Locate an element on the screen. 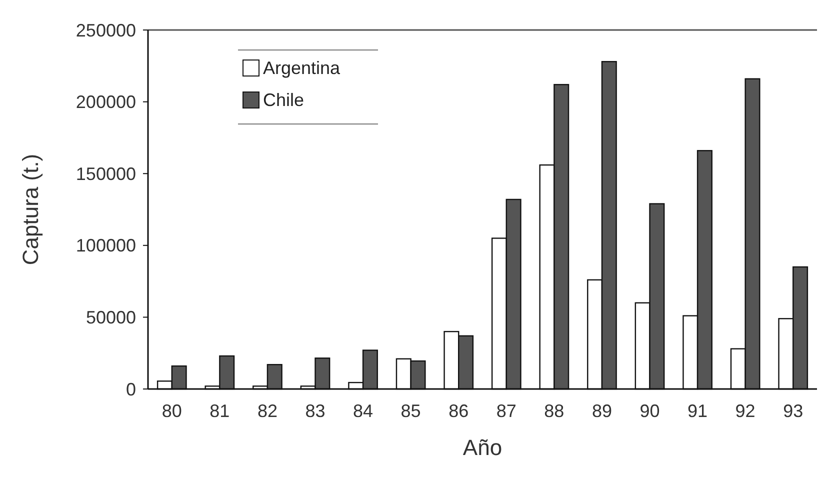 The width and height of the screenshot is (825, 477). x-tick-label: 89 is located at coordinates (602, 411).